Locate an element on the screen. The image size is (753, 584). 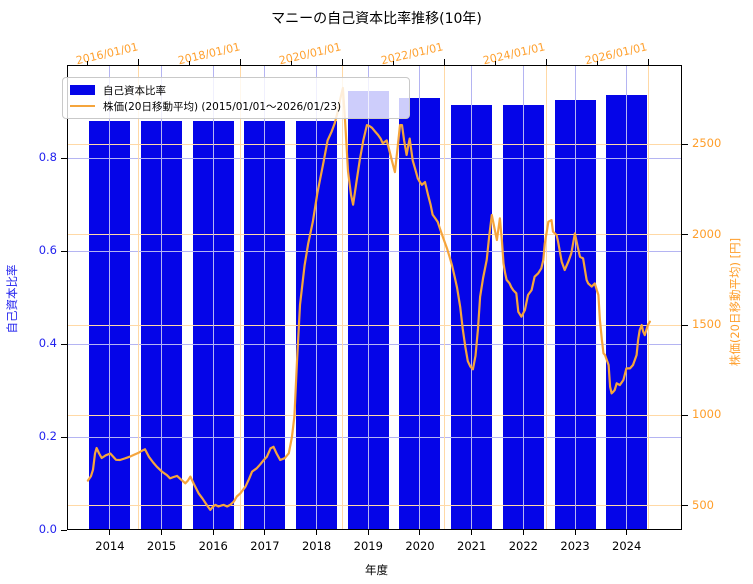
x-top-minor-tick-2023 is located at coordinates (496, 63).